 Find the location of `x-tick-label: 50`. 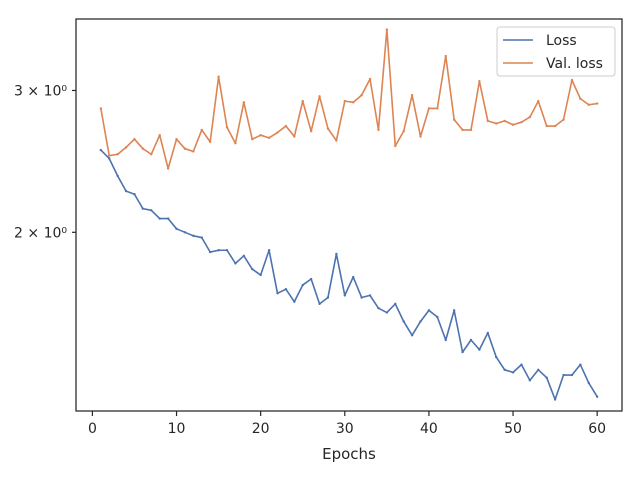

x-tick-label: 50 is located at coordinates (513, 429).